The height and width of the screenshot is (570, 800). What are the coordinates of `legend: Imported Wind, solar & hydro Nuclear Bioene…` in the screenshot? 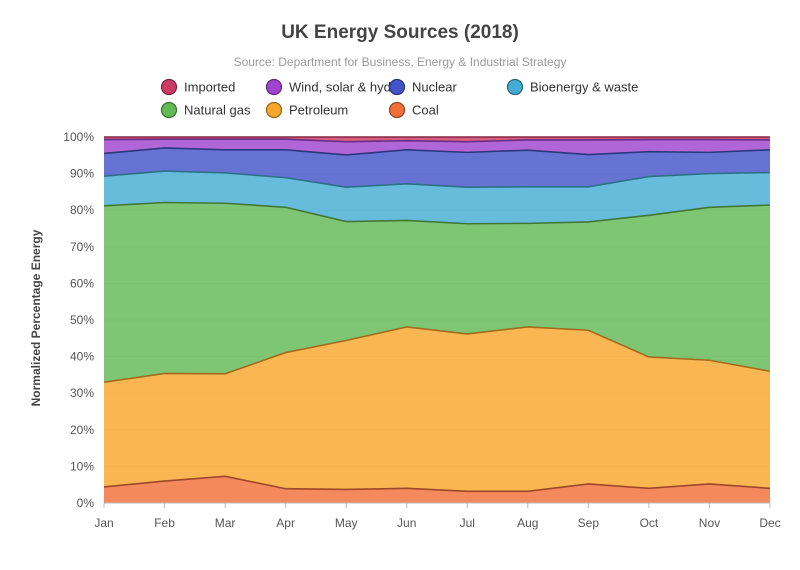 It's located at (399, 98).